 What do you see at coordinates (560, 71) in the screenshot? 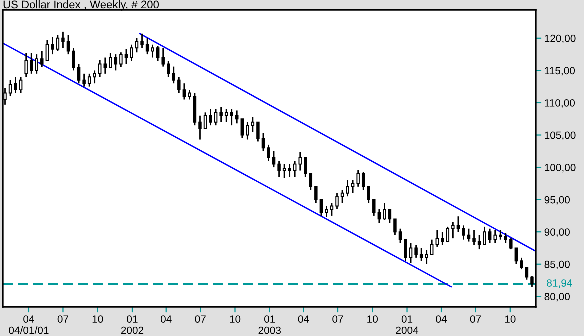
I see `y-tick-label: 115,00` at bounding box center [560, 71].